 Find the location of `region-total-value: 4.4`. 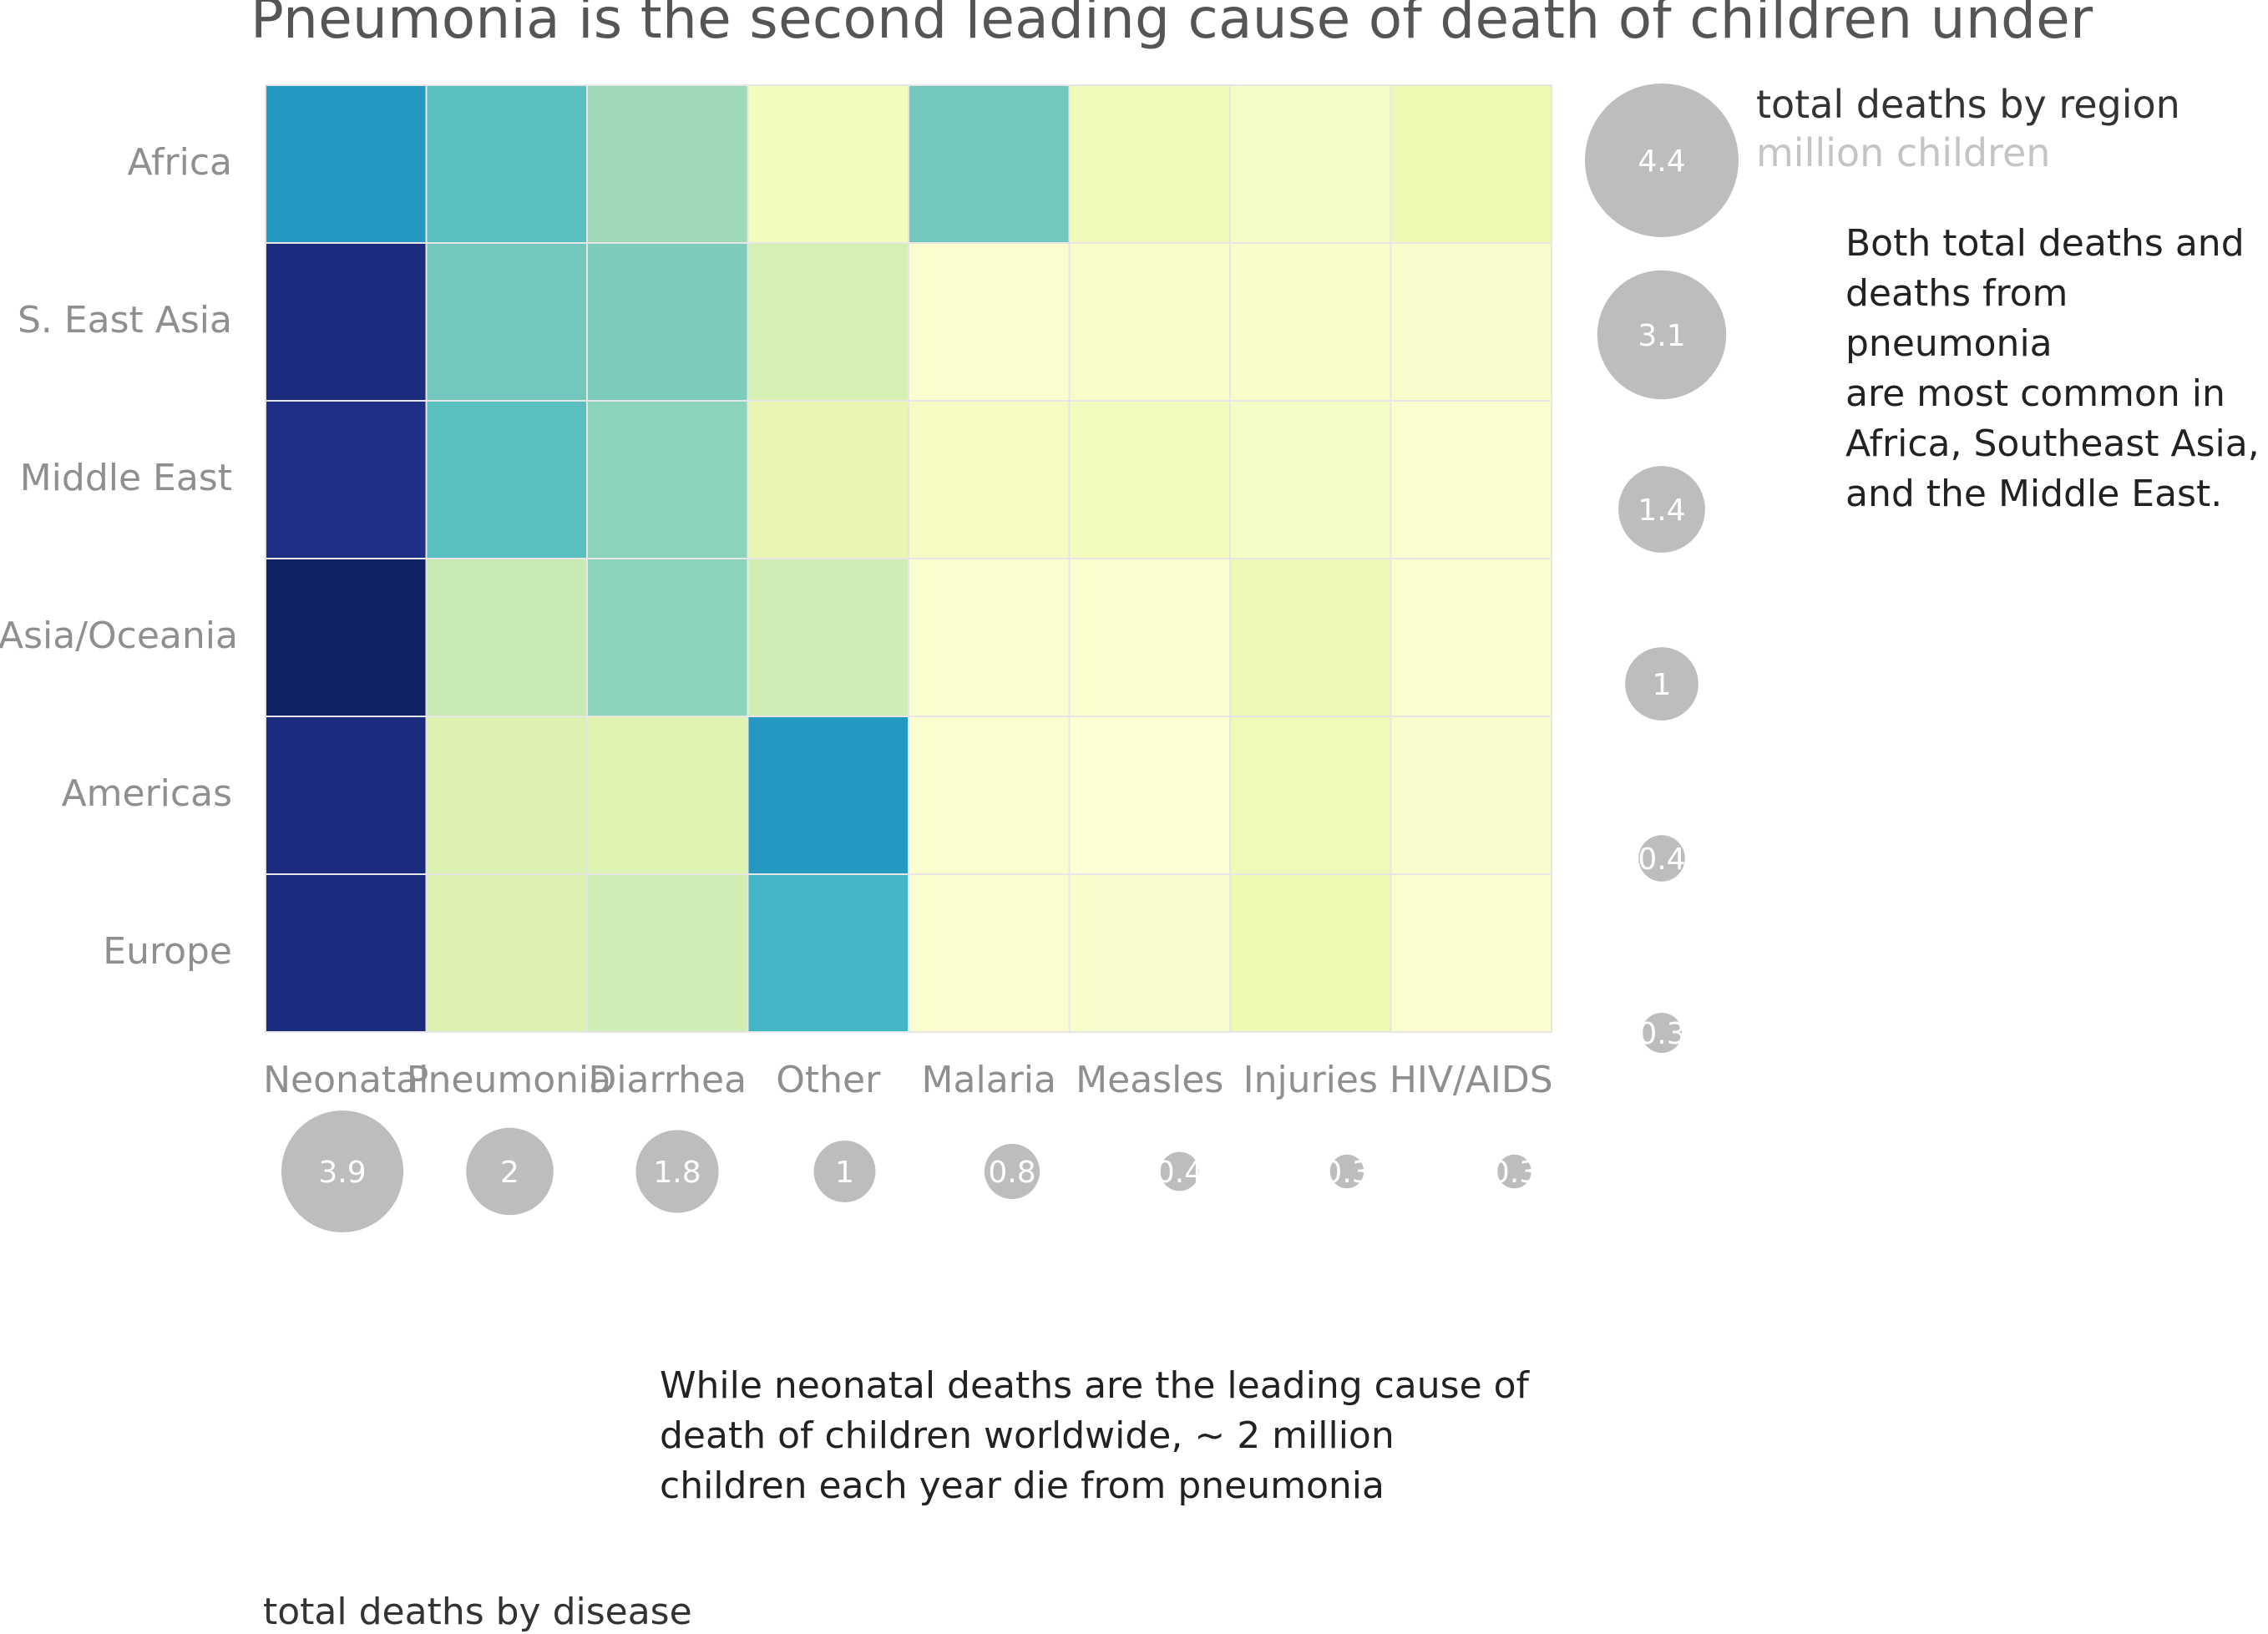

region-total-value: 4.4 is located at coordinates (1661, 161).